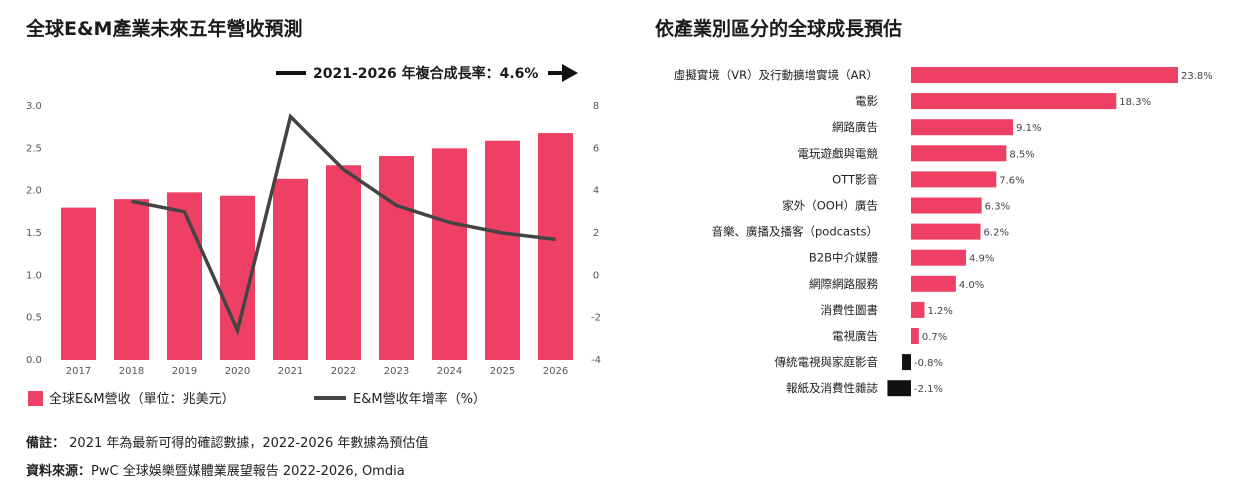  Describe the element at coordinates (997, 207) in the screenshot. I see `industry-growth-value: 6.3%` at that location.